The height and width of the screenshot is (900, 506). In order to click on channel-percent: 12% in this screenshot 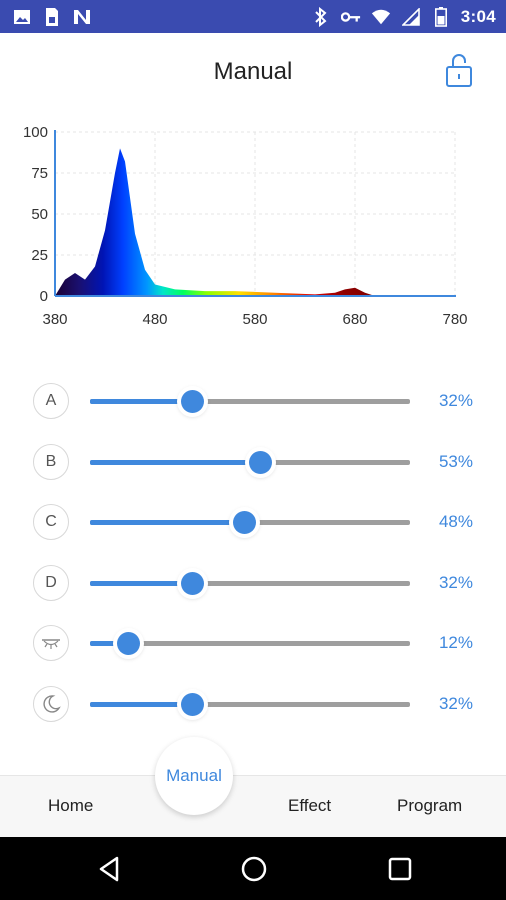, I will do `click(455, 642)`.